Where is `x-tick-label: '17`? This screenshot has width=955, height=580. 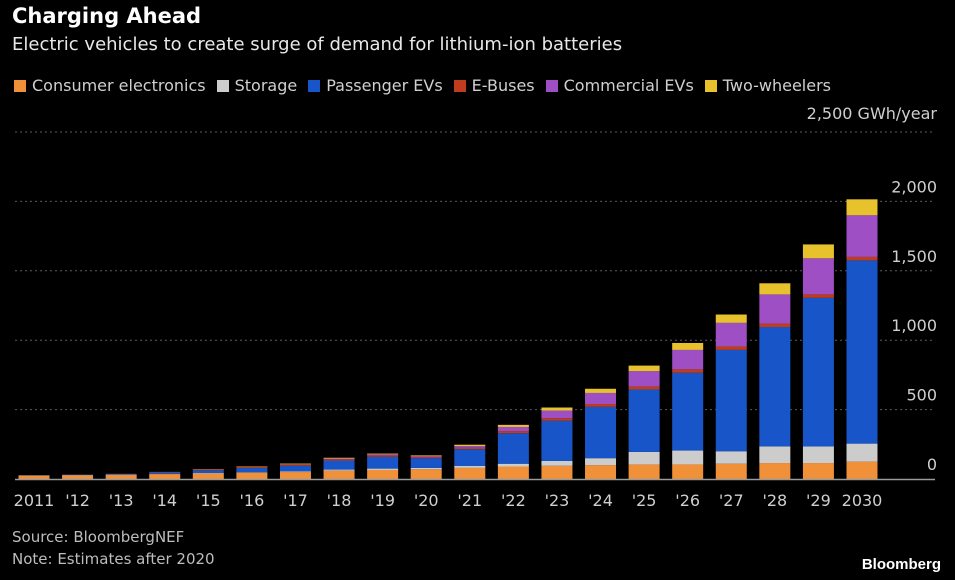 x-tick-label: '17 is located at coordinates (295, 500).